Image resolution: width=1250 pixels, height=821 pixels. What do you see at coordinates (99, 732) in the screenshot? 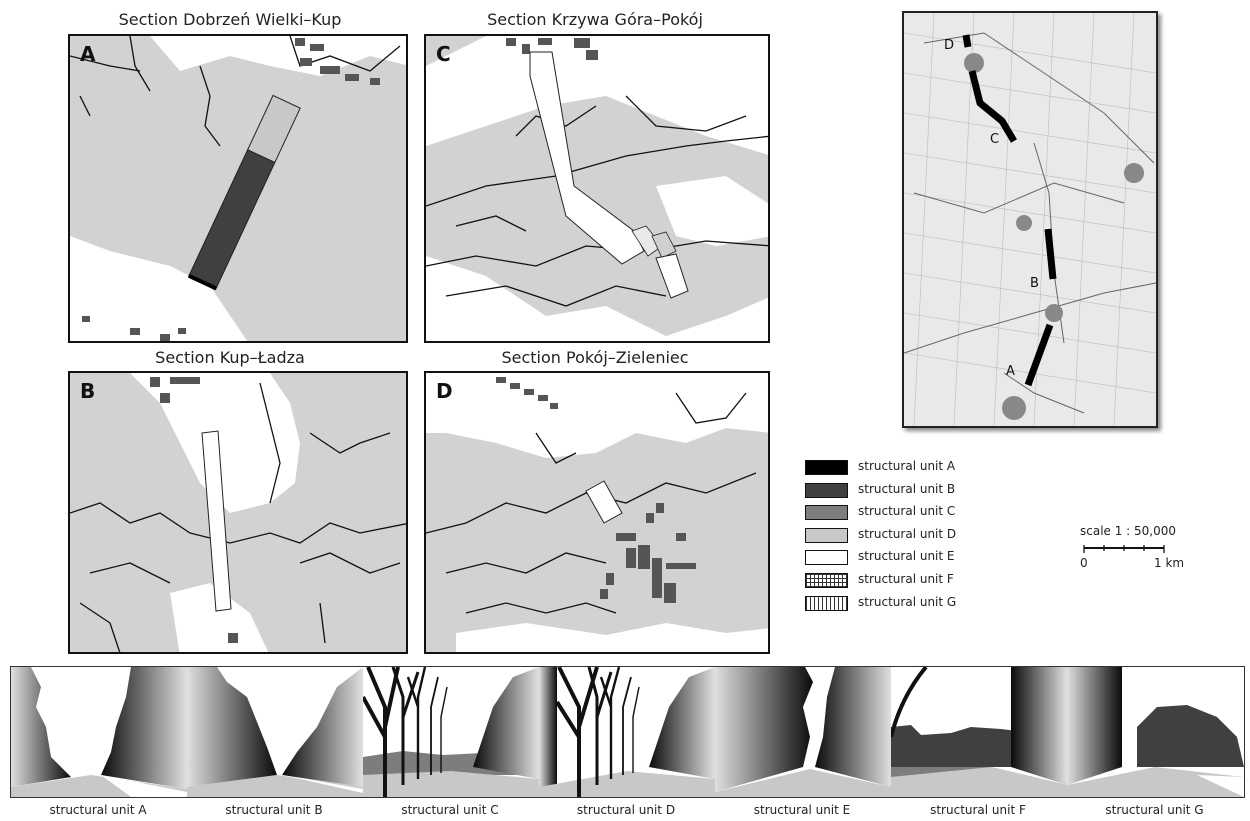
I see `strip-cell-a` at bounding box center [99, 732].